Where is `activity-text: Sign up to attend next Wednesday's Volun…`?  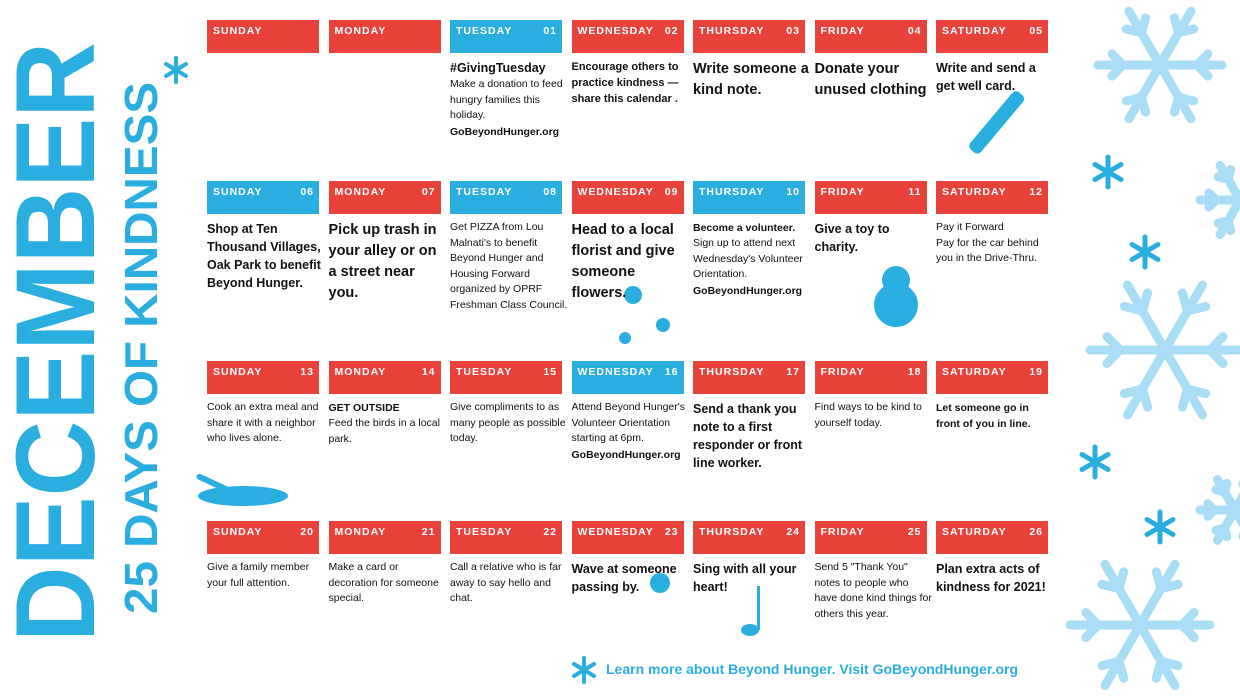
activity-text: Sign up to attend next Wednesday's Volun… is located at coordinates (748, 258).